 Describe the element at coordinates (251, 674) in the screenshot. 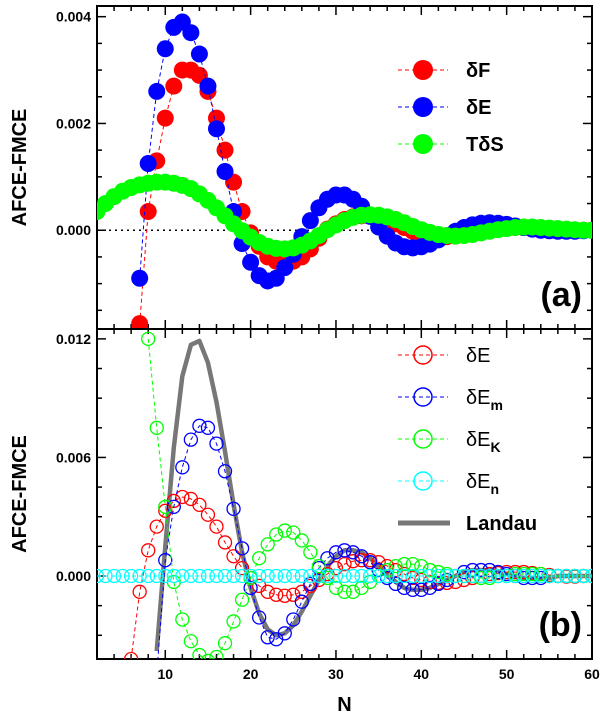

I see `x-tick-label: 20` at that location.